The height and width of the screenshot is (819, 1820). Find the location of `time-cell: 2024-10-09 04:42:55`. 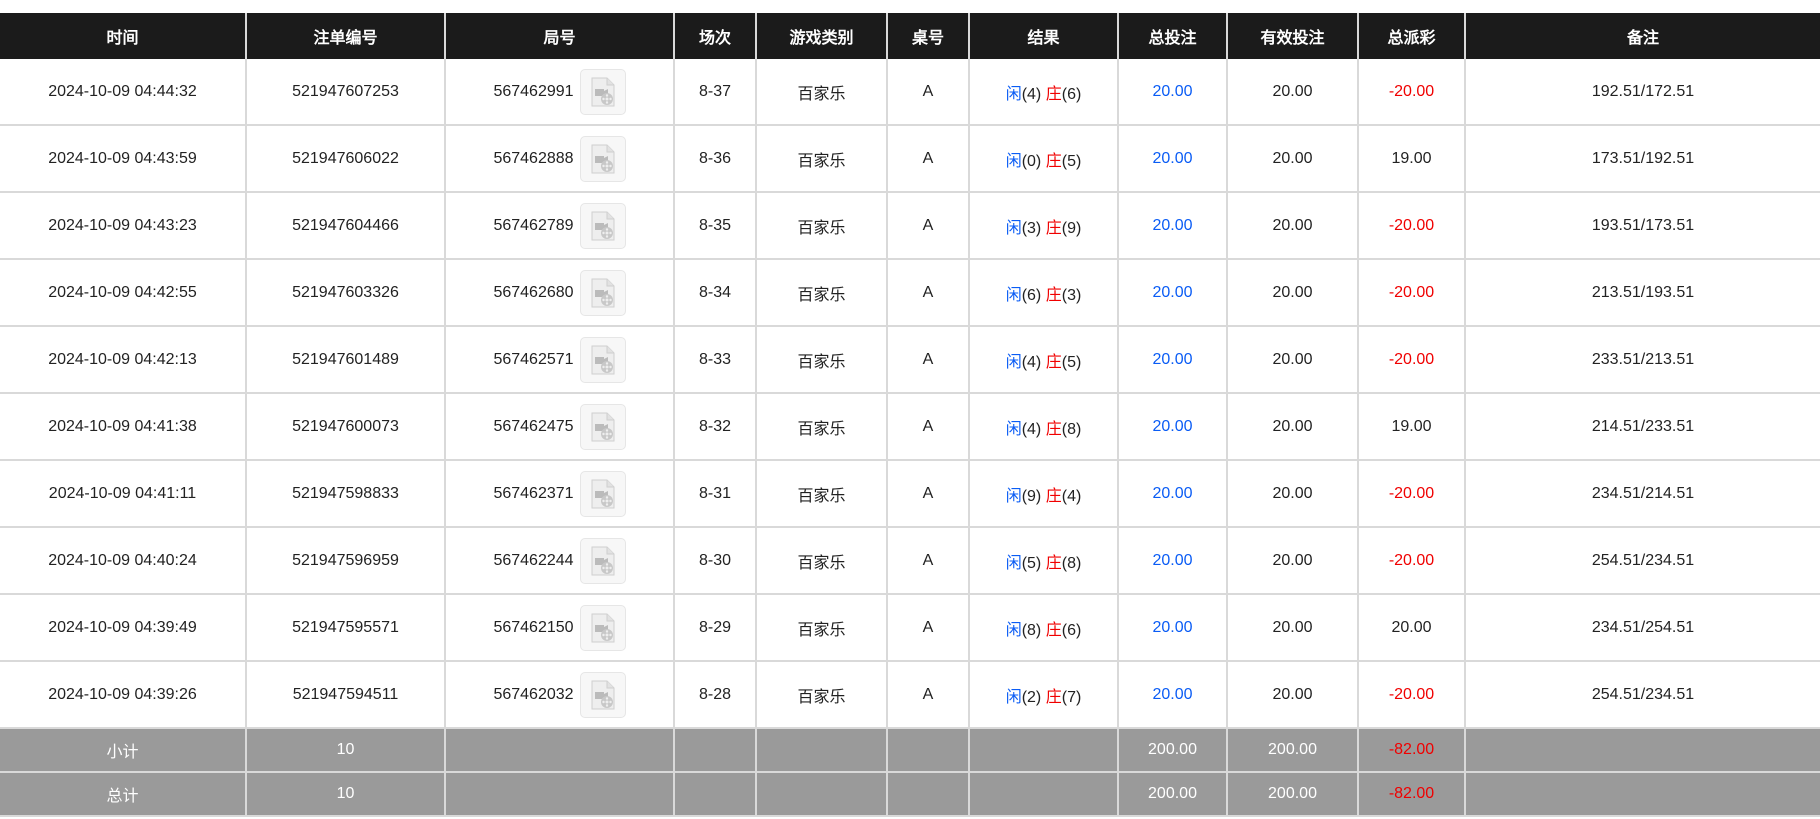

time-cell: 2024-10-09 04:42:55 is located at coordinates (123, 293).